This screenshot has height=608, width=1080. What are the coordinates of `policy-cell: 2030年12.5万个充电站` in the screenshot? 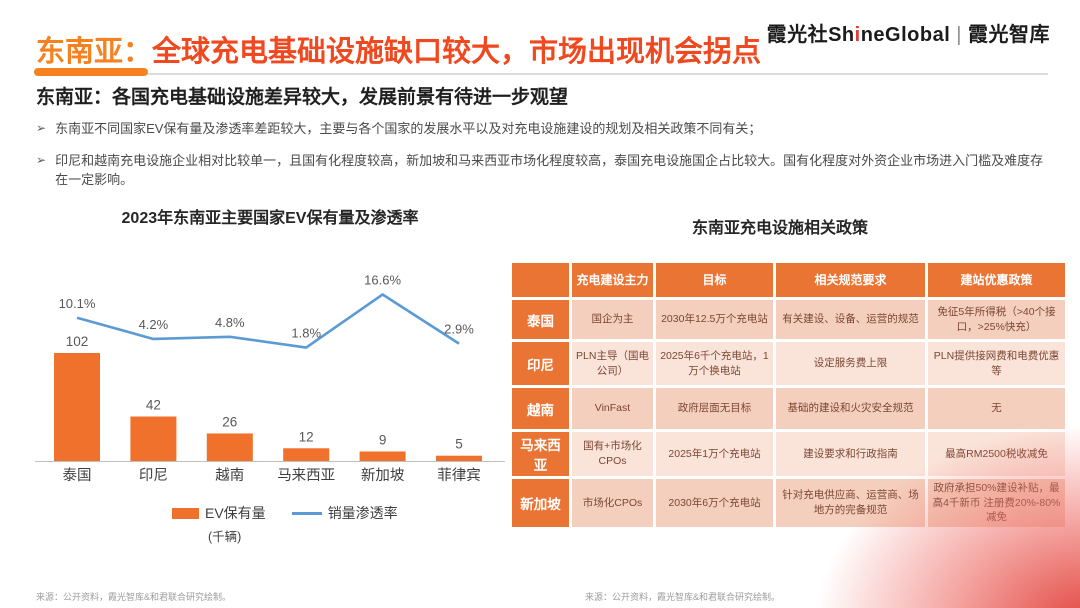 It's located at (714, 319).